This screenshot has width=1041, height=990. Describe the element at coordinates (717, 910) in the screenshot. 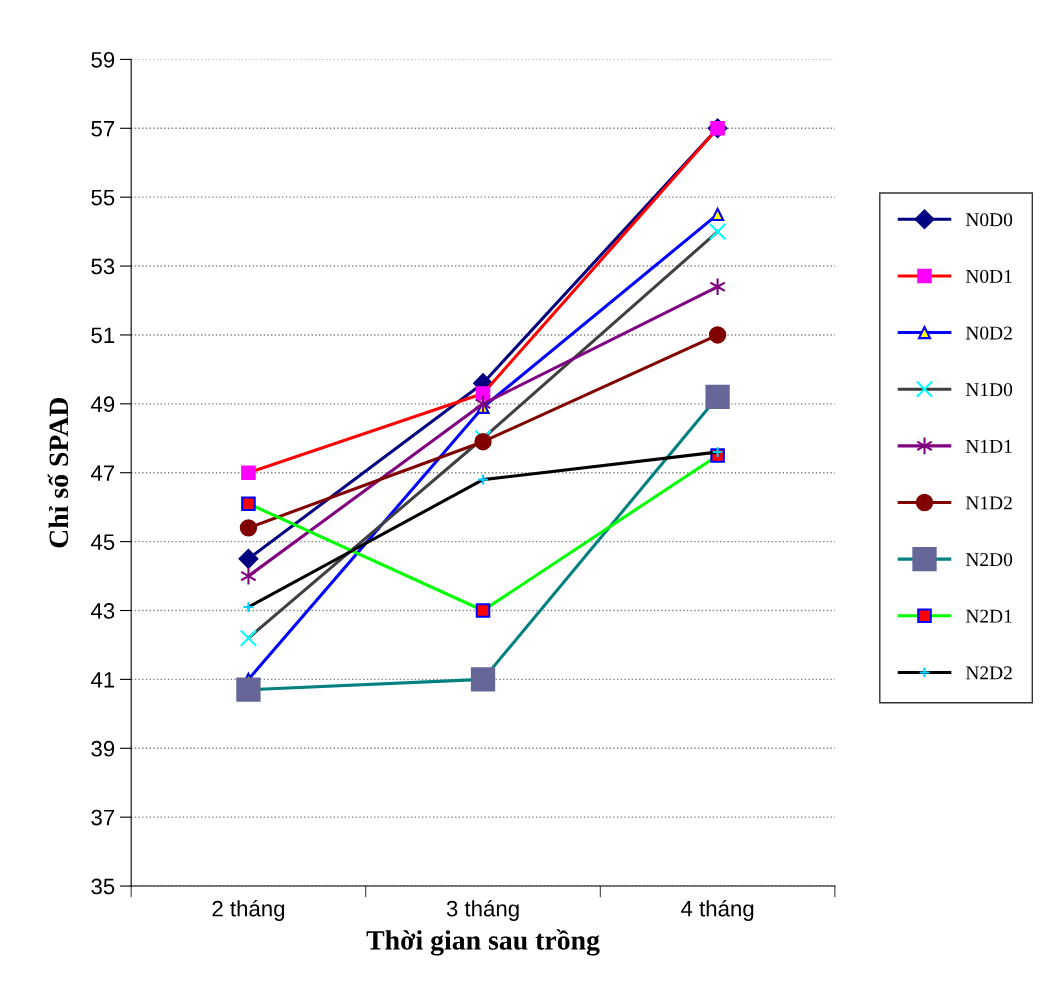

I see `x-tick-label: 4 tháng` at that location.